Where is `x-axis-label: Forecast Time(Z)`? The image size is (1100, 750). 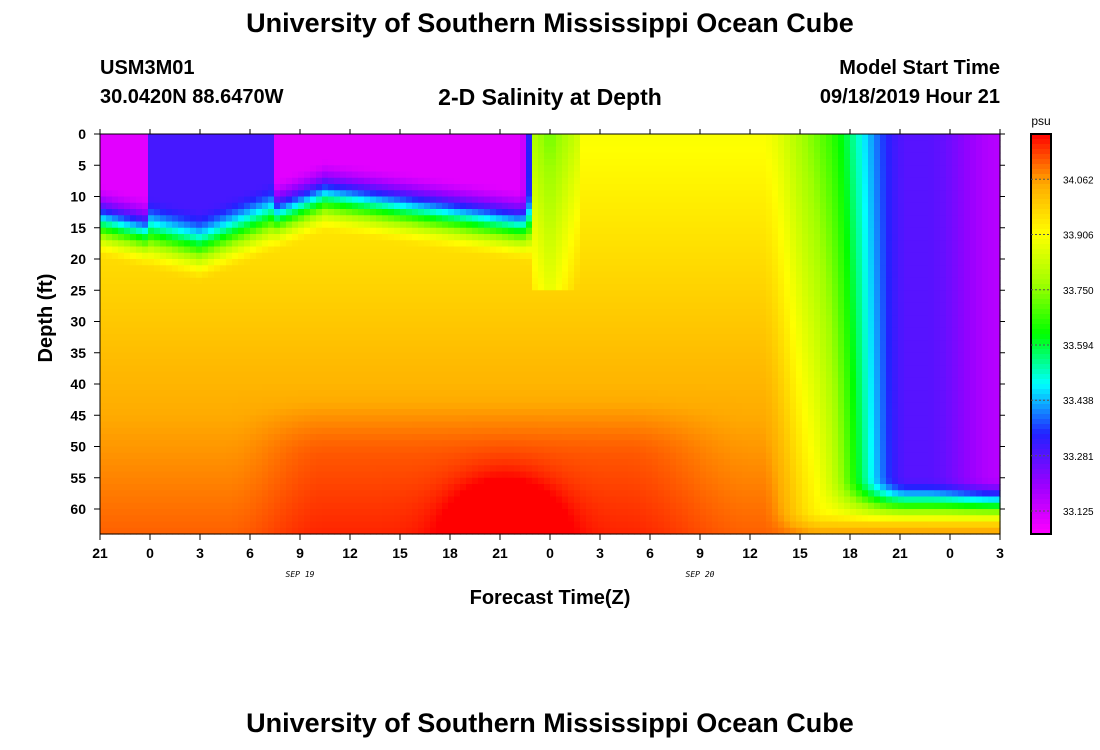
x-axis-label: Forecast Time(Z) is located at coordinates (550, 598).